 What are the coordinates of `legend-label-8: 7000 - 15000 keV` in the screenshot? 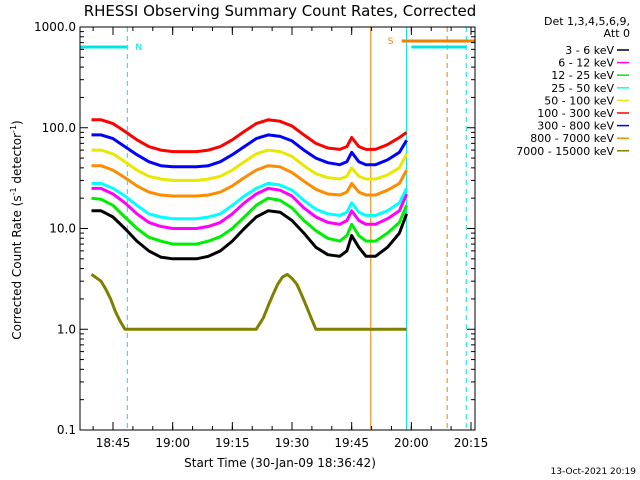 It's located at (565, 151).